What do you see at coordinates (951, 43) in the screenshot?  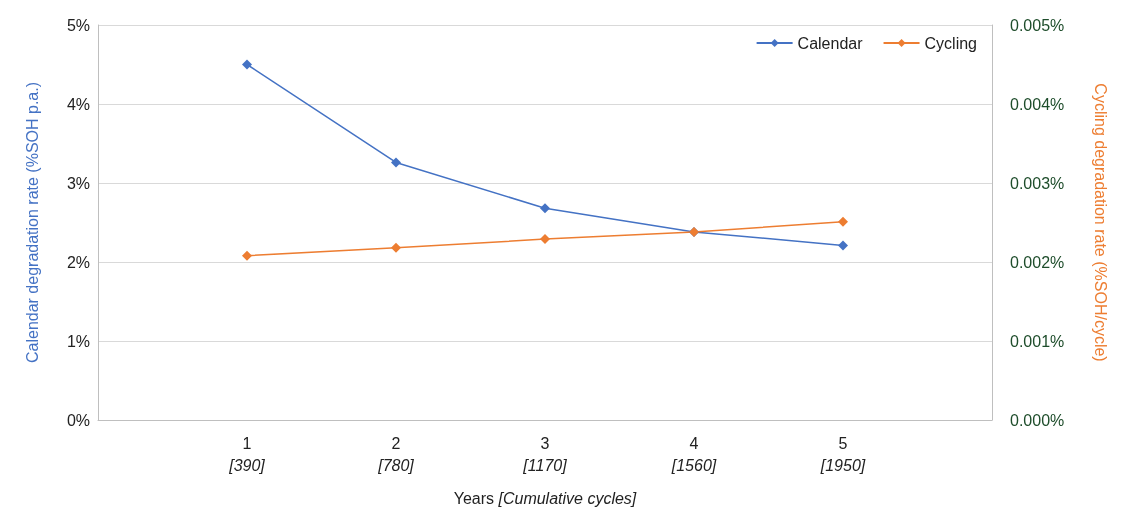 I see `legend-label: Cycling` at bounding box center [951, 43].